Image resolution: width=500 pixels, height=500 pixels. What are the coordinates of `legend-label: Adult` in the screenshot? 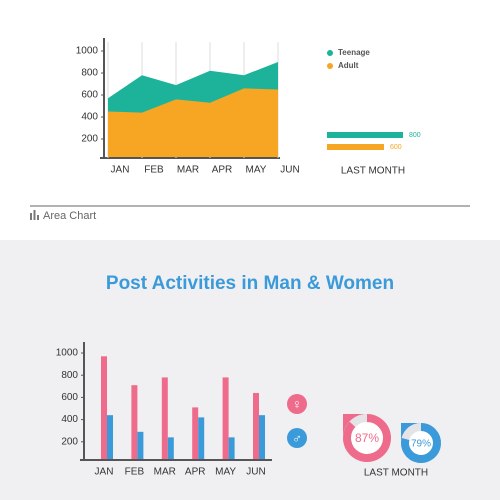 It's located at (348, 65).